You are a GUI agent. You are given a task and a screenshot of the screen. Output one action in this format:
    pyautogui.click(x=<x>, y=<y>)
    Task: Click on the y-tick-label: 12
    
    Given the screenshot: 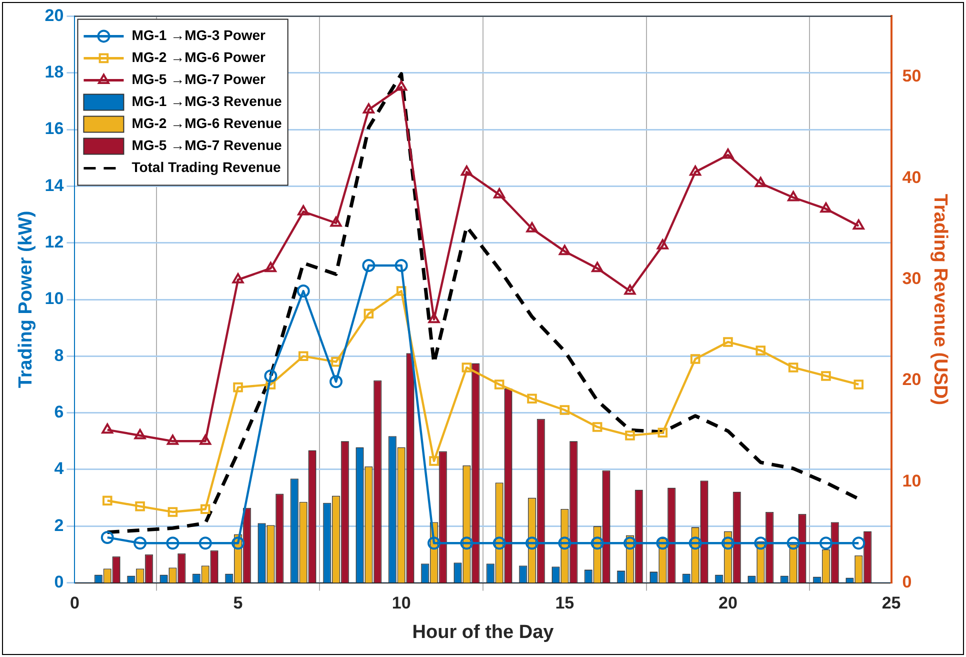 What is the action you would take?
    pyautogui.click(x=54, y=242)
    